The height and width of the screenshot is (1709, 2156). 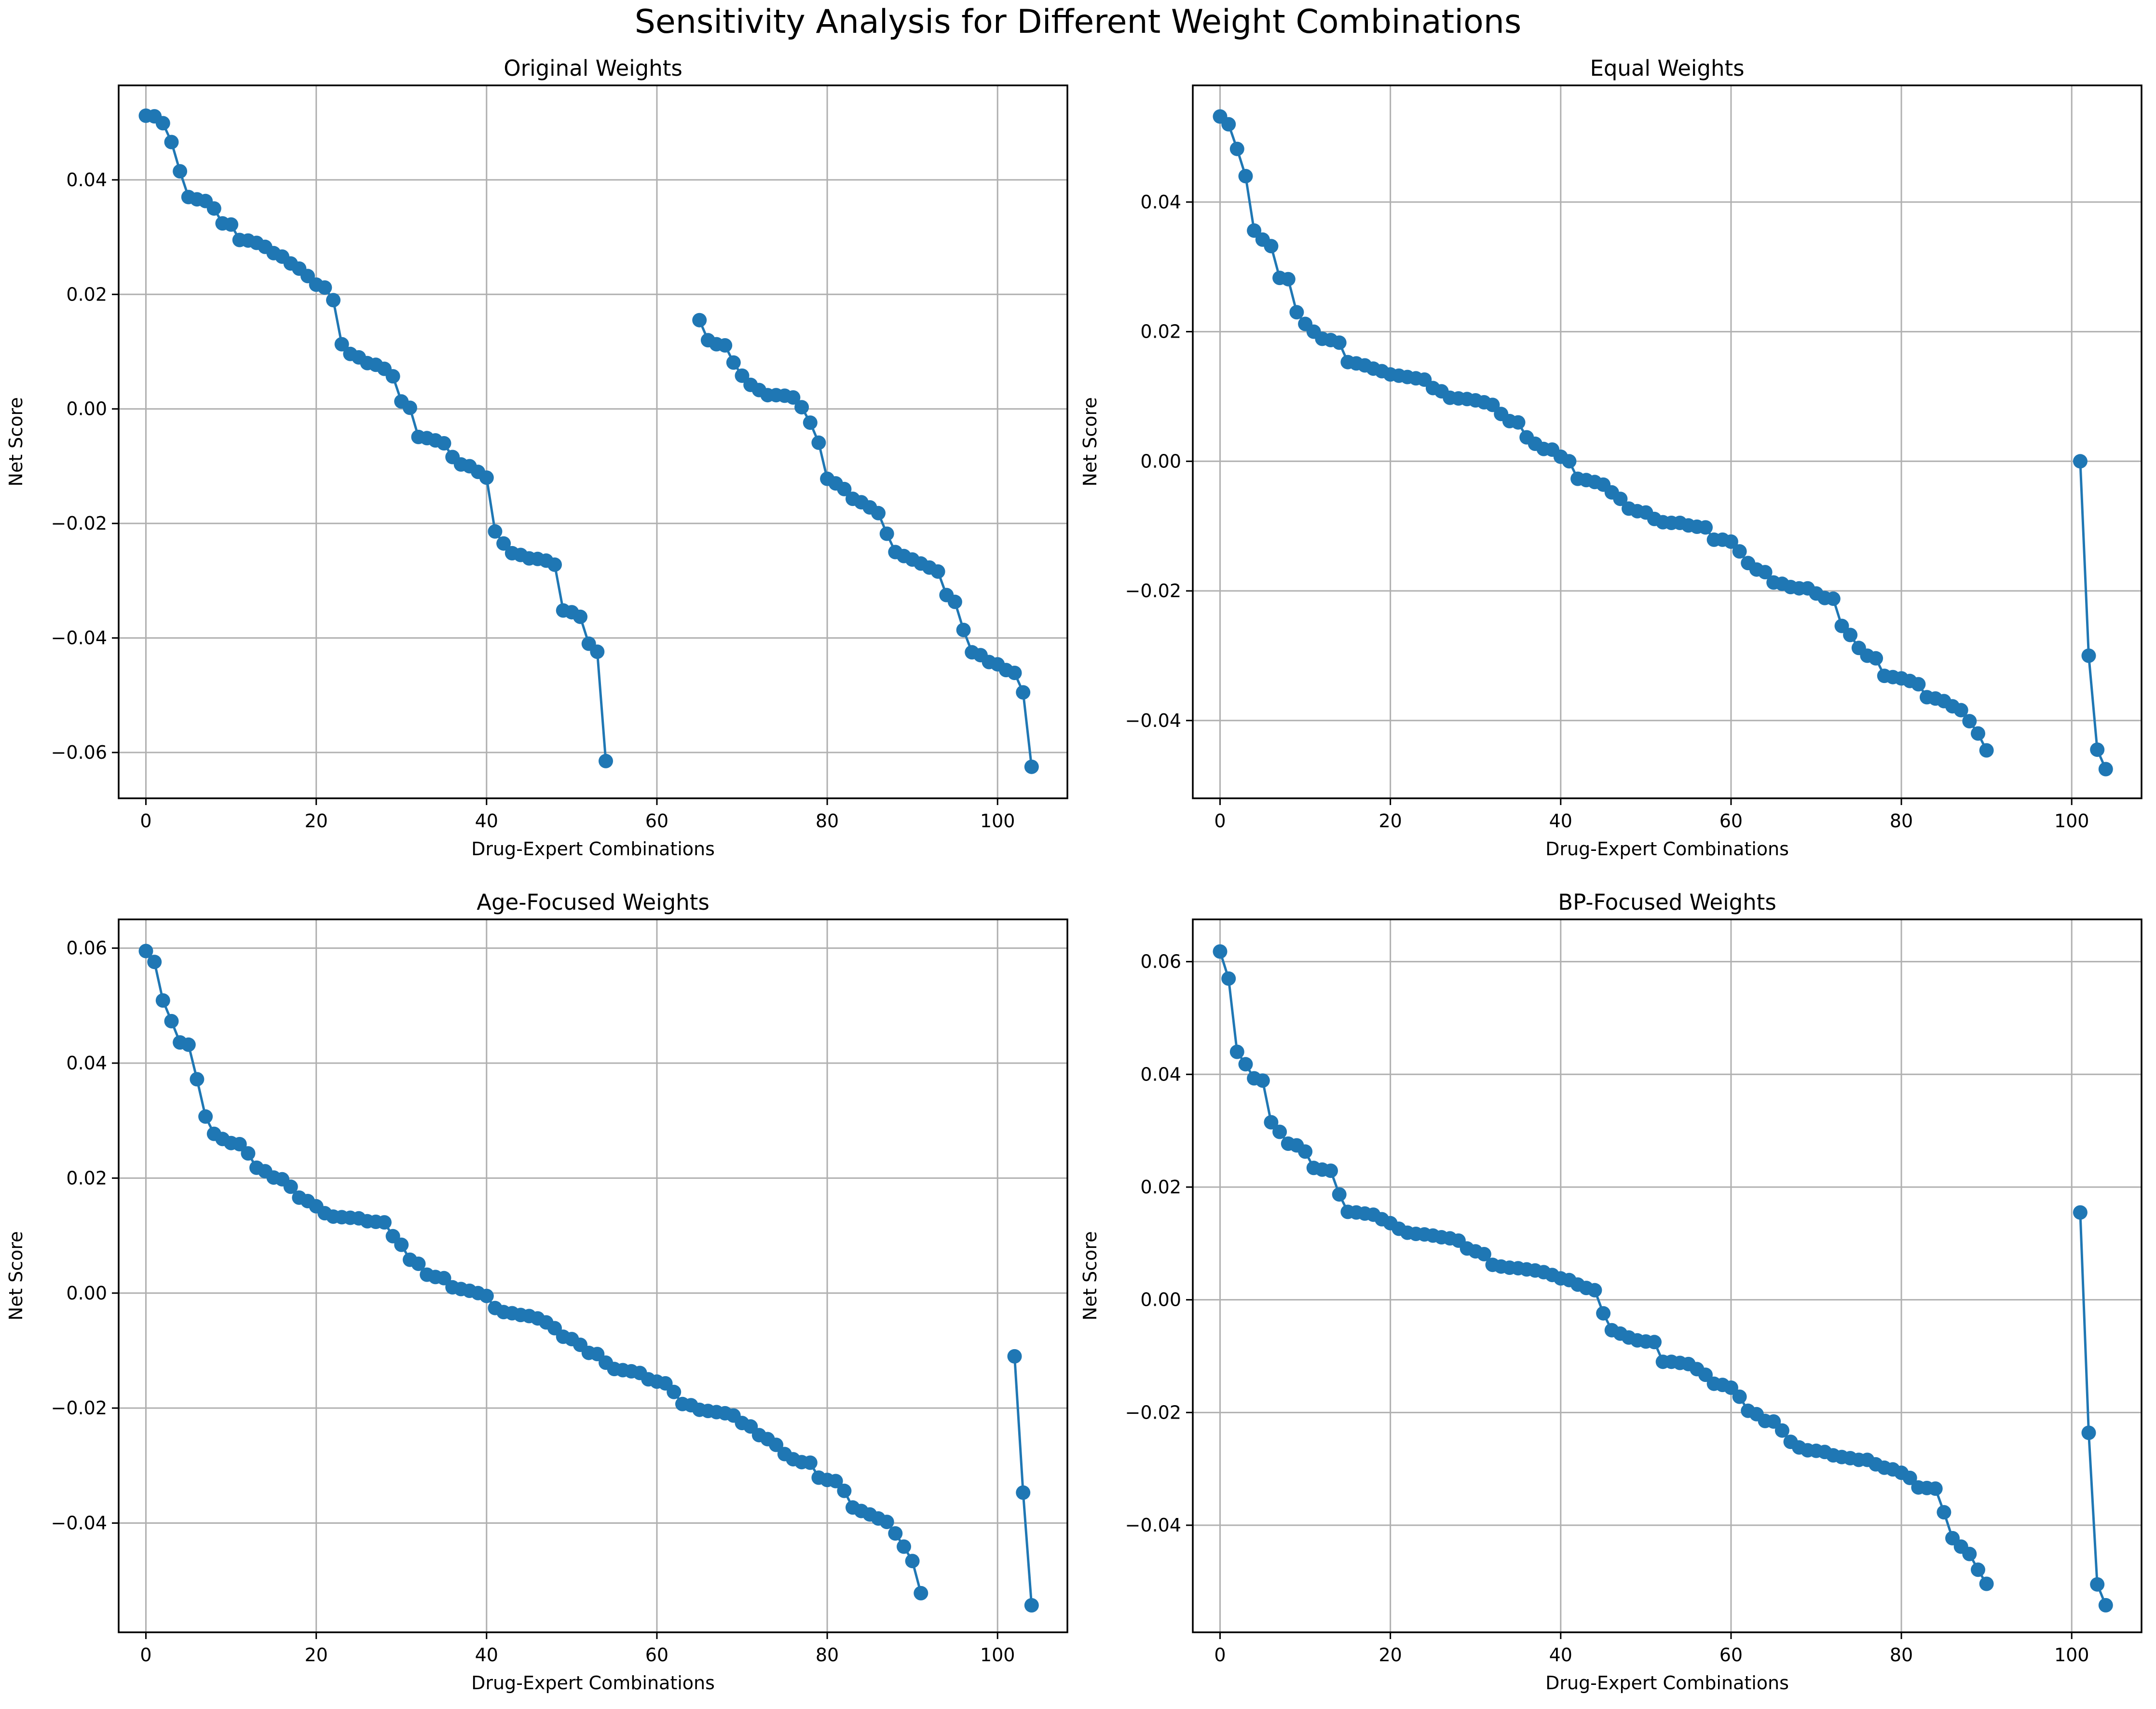 What do you see at coordinates (1667, 68) in the screenshot?
I see `chart-title: Equal Weights` at bounding box center [1667, 68].